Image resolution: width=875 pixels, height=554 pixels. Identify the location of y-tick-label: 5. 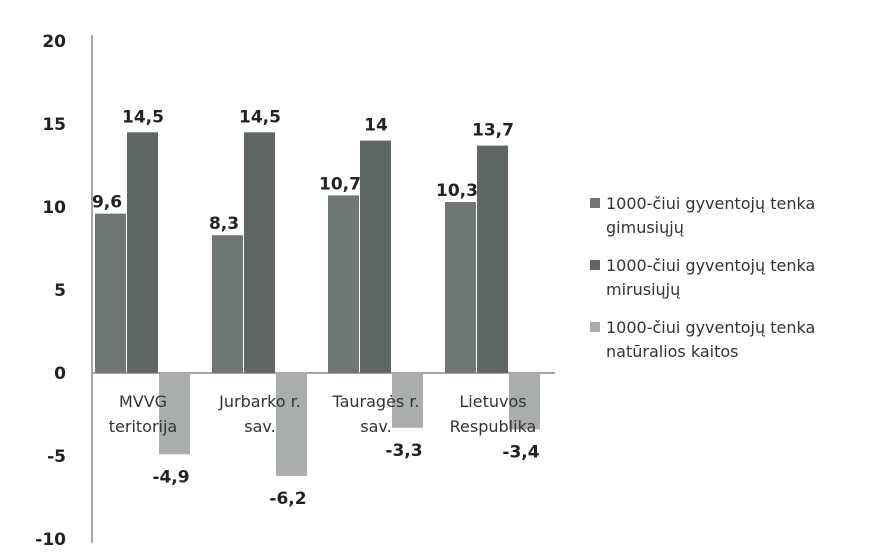
(60, 291).